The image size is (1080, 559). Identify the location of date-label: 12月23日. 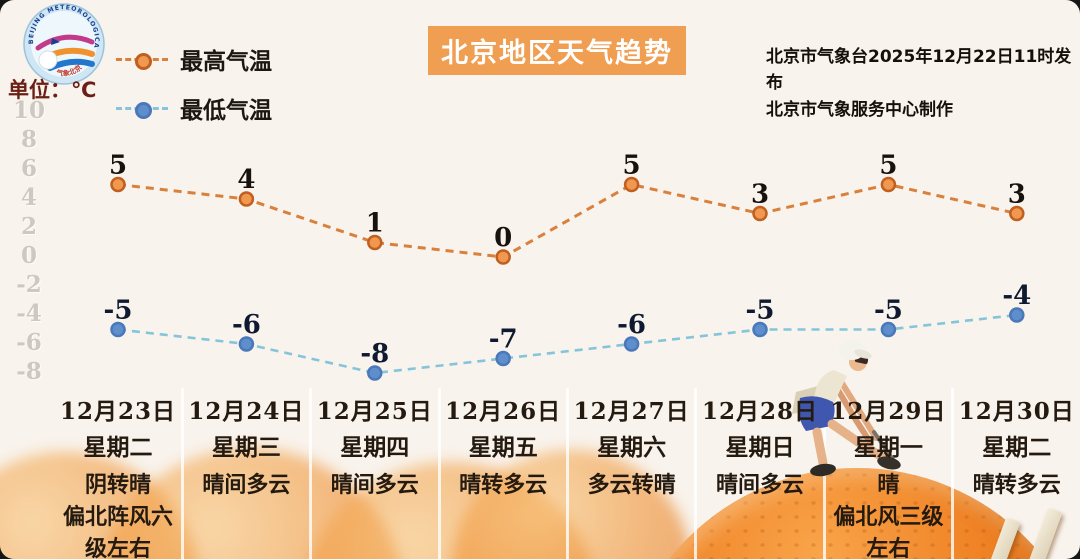
(117, 411).